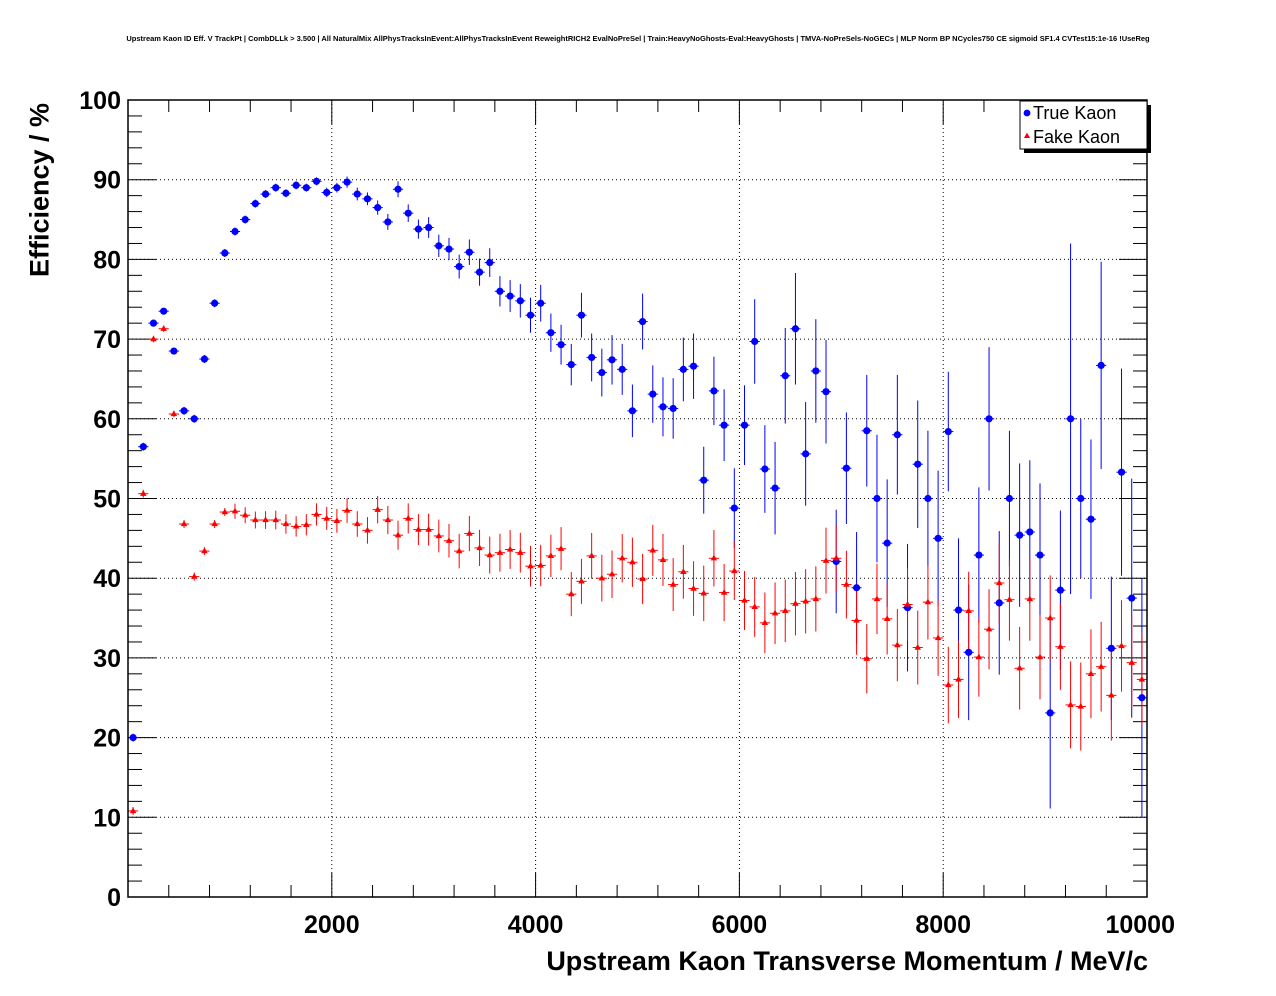 The width and height of the screenshot is (1276, 996). What do you see at coordinates (1076, 137) in the screenshot?
I see `legend-label-fake-kaon: Fake Kaon` at bounding box center [1076, 137].